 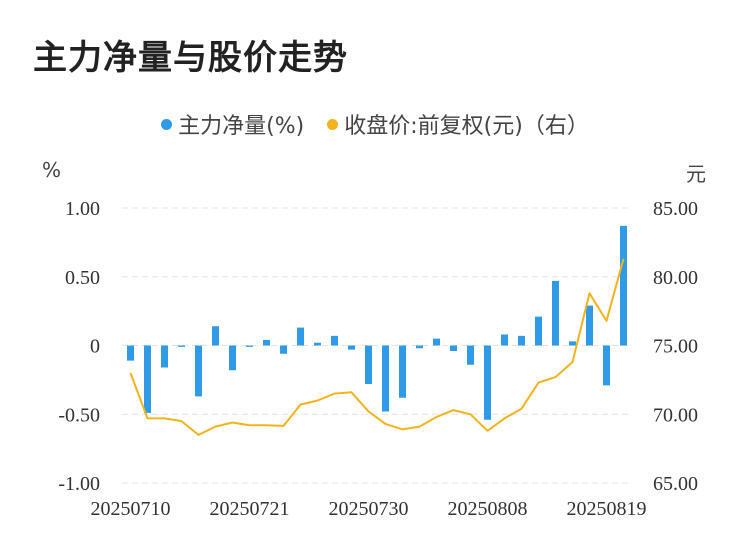 I want to click on y-right-tick-label: 75.00, so click(x=675, y=347).